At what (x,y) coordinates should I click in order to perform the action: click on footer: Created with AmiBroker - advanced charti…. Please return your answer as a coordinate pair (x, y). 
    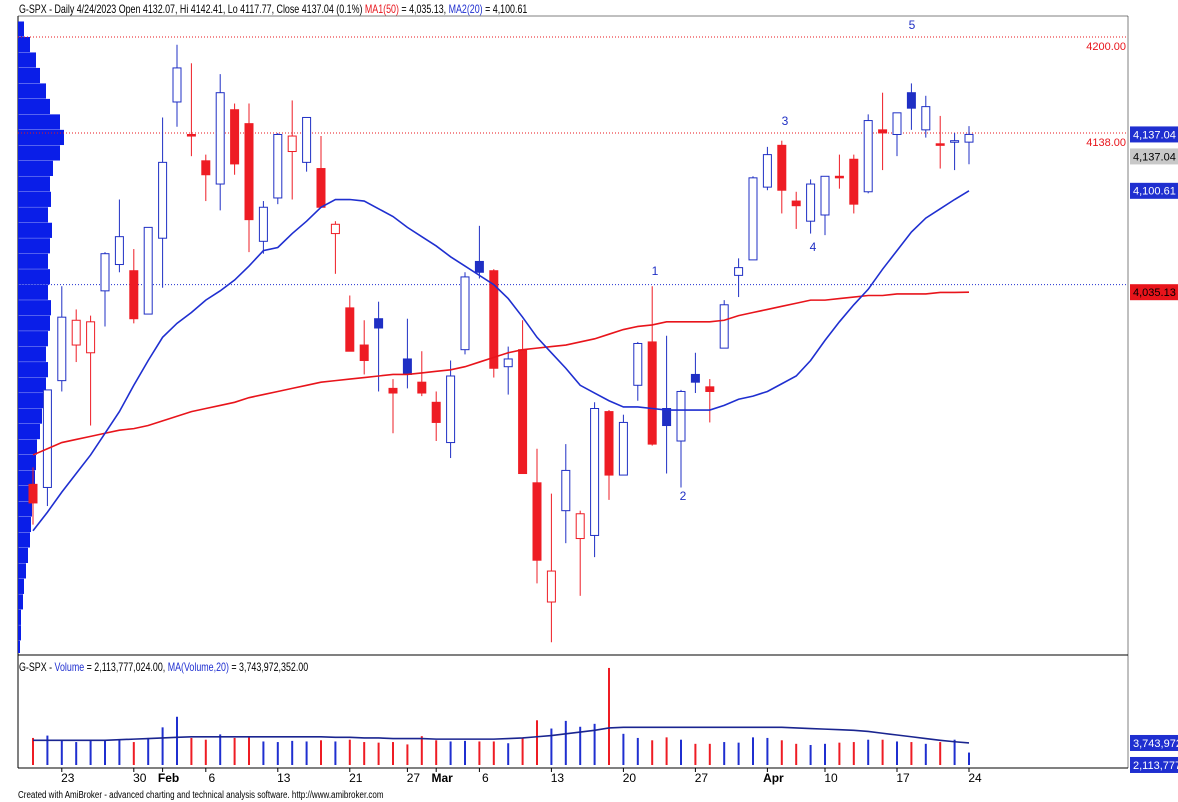
    Looking at the image, I should click on (201, 795).